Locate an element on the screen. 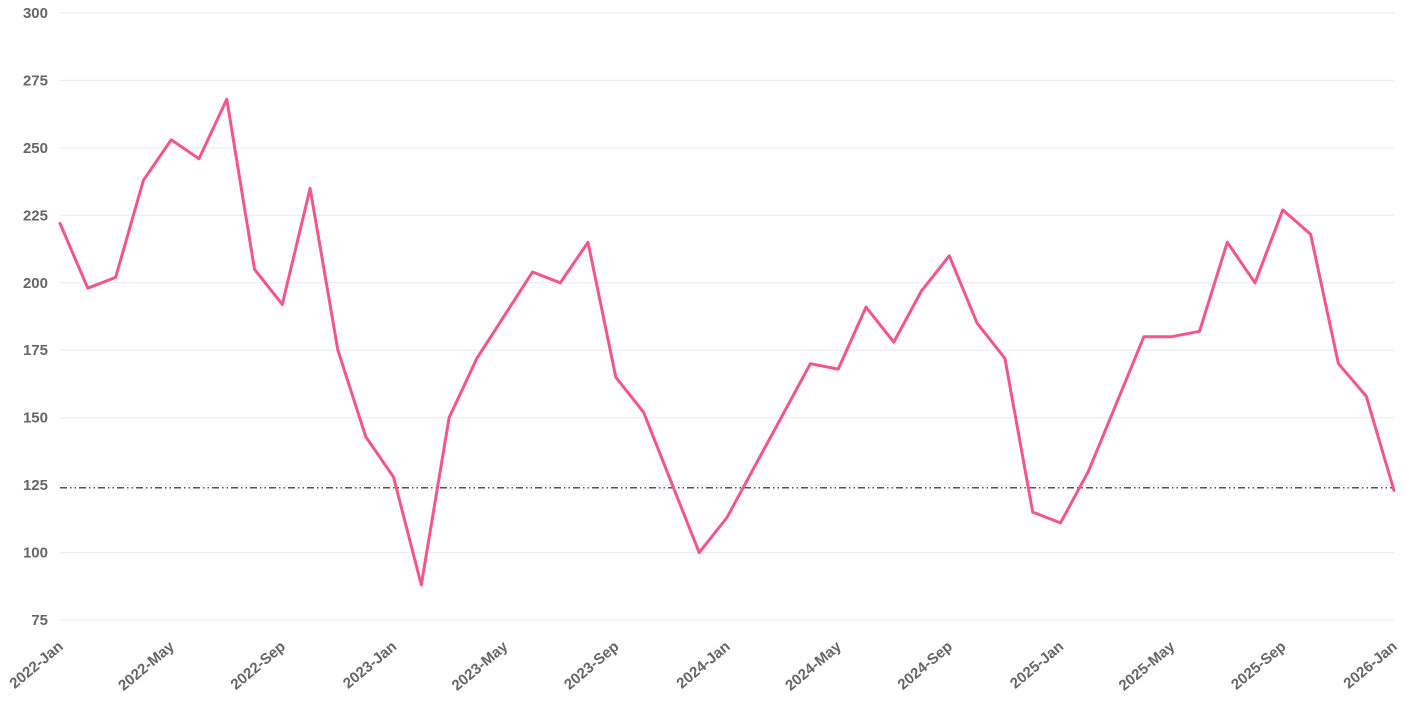 Image resolution: width=1410 pixels, height=720 pixels. x-tick-label: 2025-Jan is located at coordinates (1037, 665).